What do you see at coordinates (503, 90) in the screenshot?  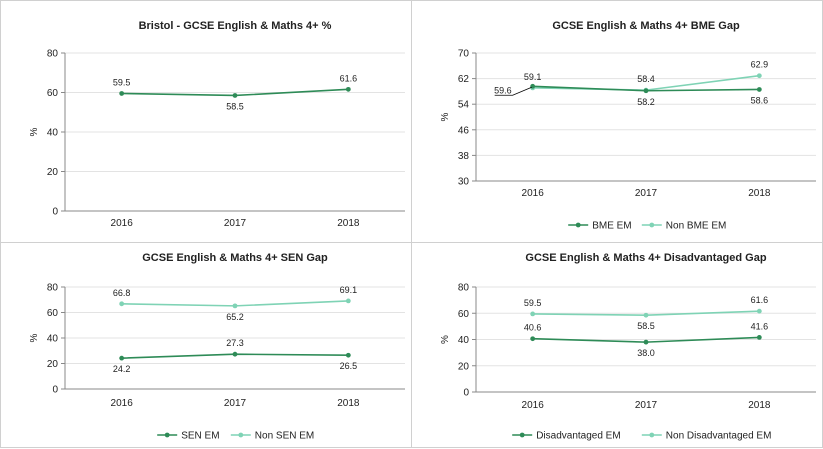 I see `data-label: 59.6` at bounding box center [503, 90].